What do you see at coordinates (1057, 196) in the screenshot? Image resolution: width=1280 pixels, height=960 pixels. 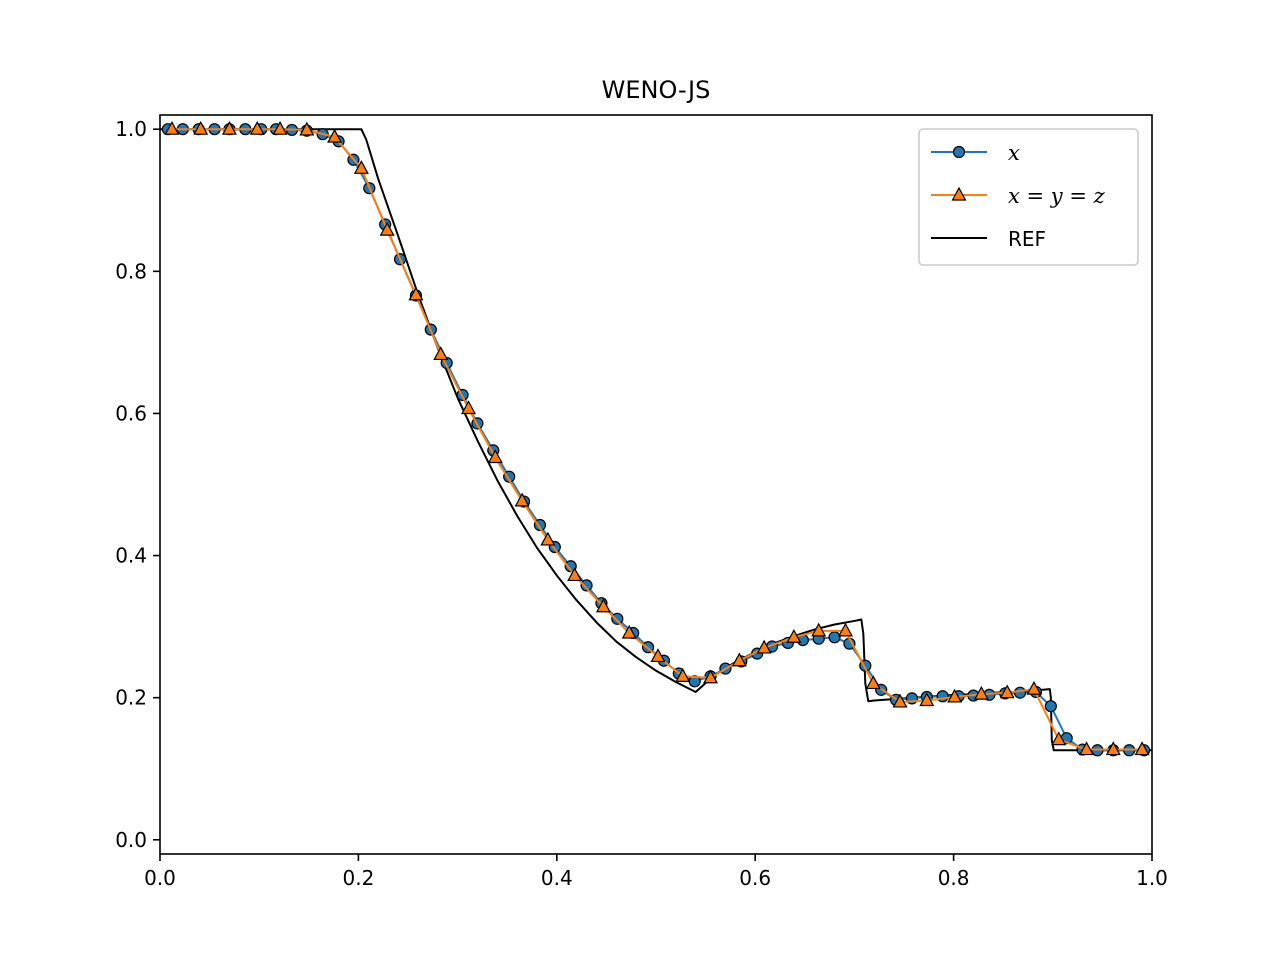 I see `legend-label-xyz: x = y = z` at bounding box center [1057, 196].